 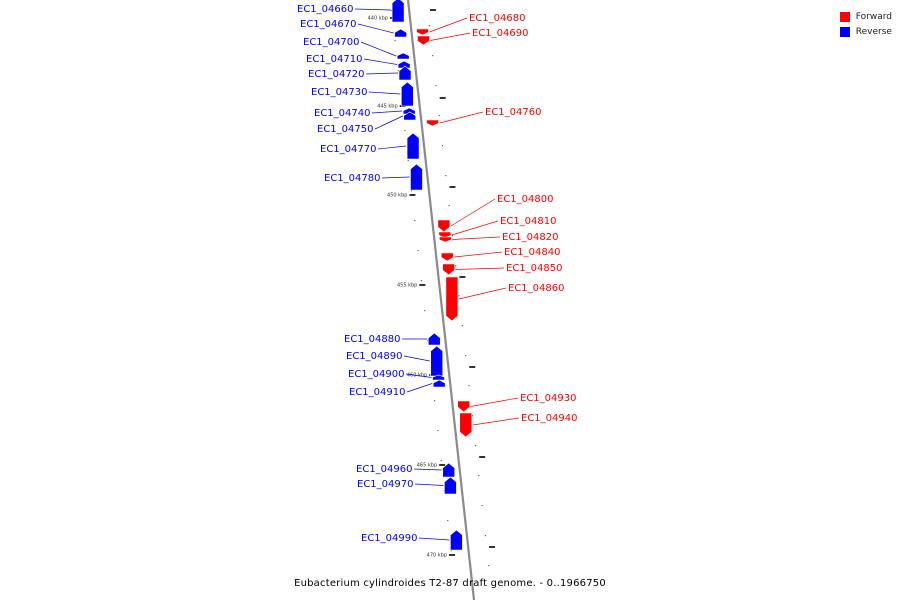 I want to click on gene-label-ec1_04930: EC1_04930, so click(x=548, y=398).